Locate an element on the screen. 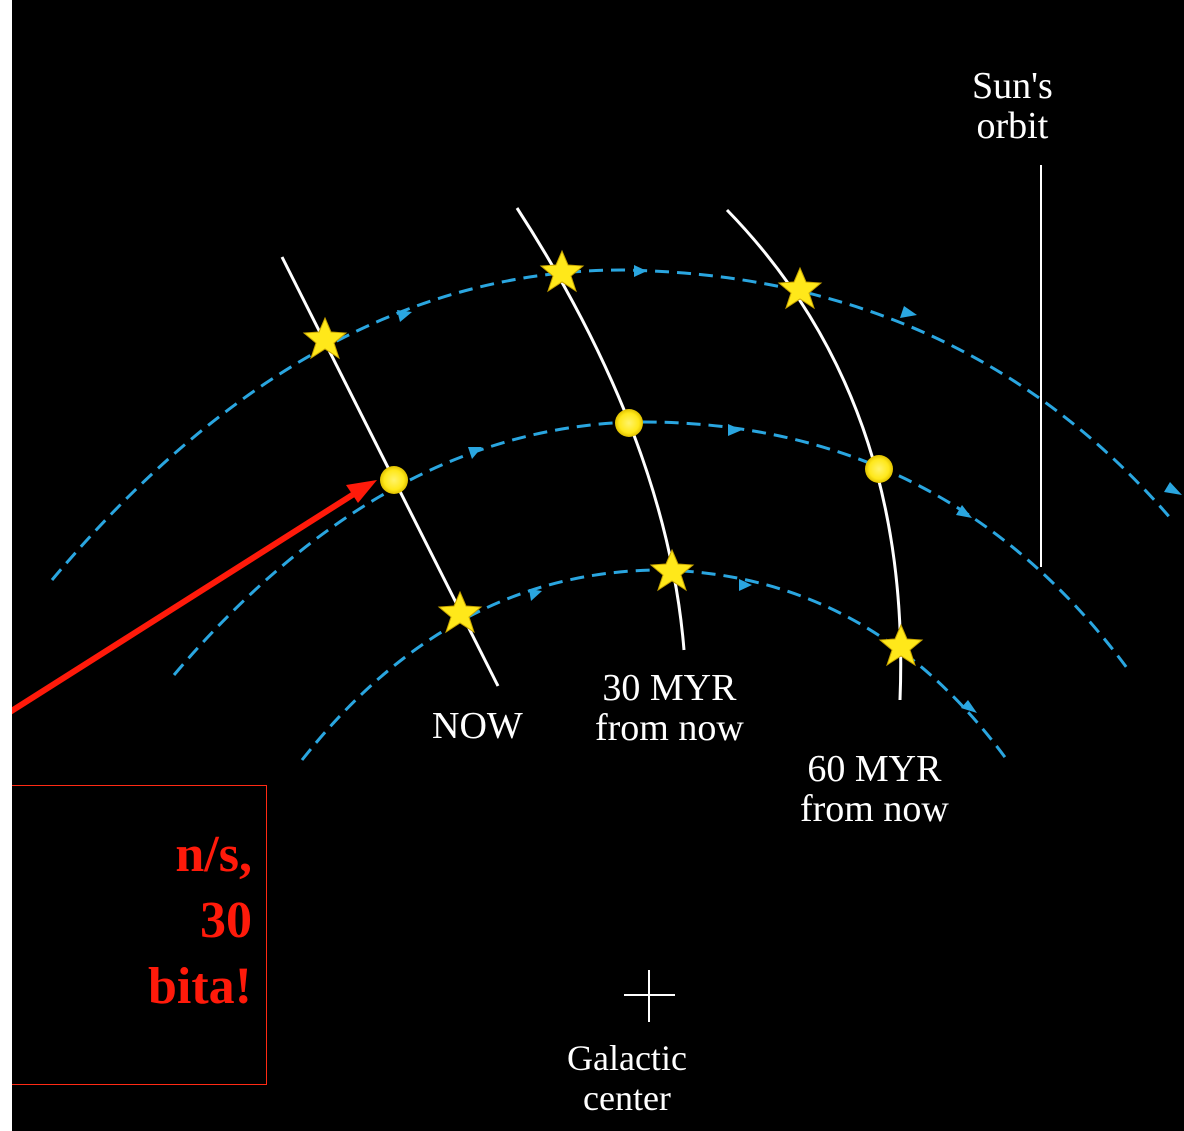  callout-arrow is located at coordinates (194, 598).